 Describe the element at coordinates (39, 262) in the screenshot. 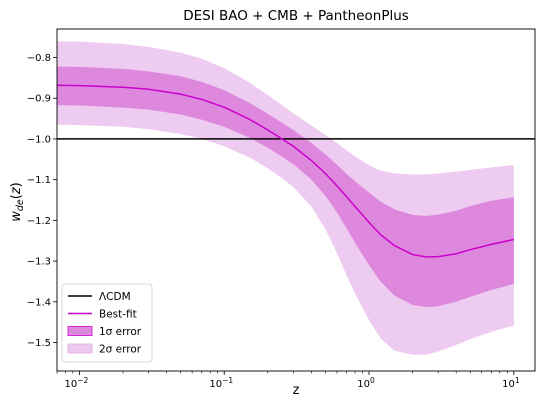

I see `y-tick-label: −1.3` at that location.